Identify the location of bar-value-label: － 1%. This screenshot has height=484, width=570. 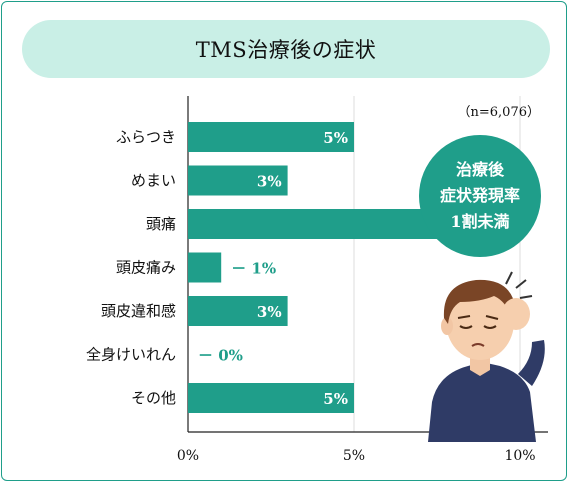
(253, 269).